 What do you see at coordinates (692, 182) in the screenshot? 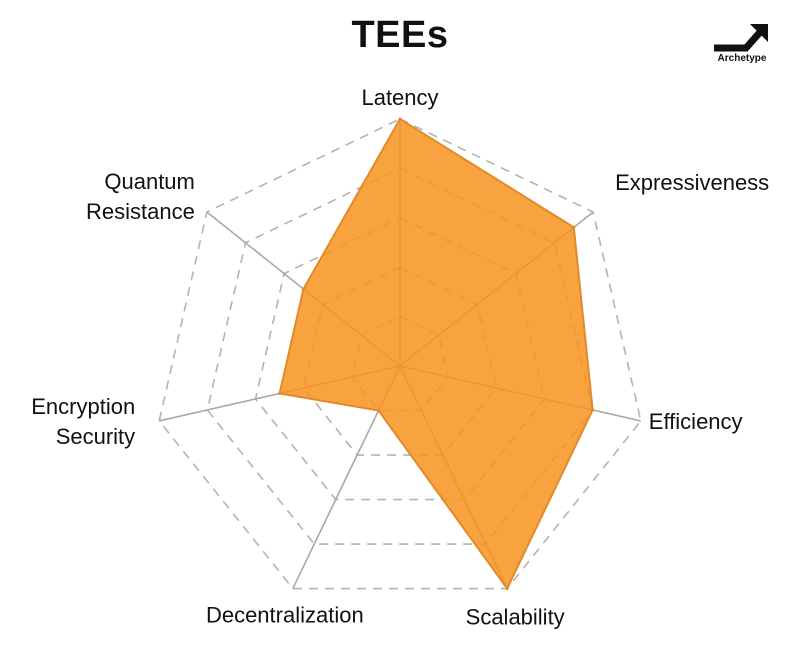
I see `axis-label: Expressiveness` at bounding box center [692, 182].